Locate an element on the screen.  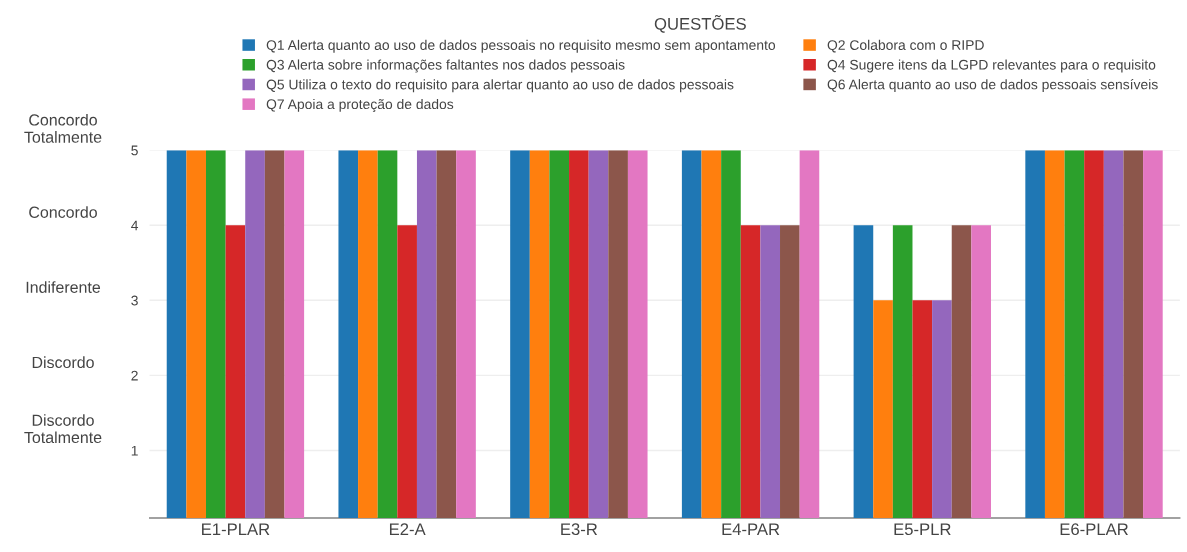
x-tick-label: E6-PLAR is located at coordinates (1094, 529).